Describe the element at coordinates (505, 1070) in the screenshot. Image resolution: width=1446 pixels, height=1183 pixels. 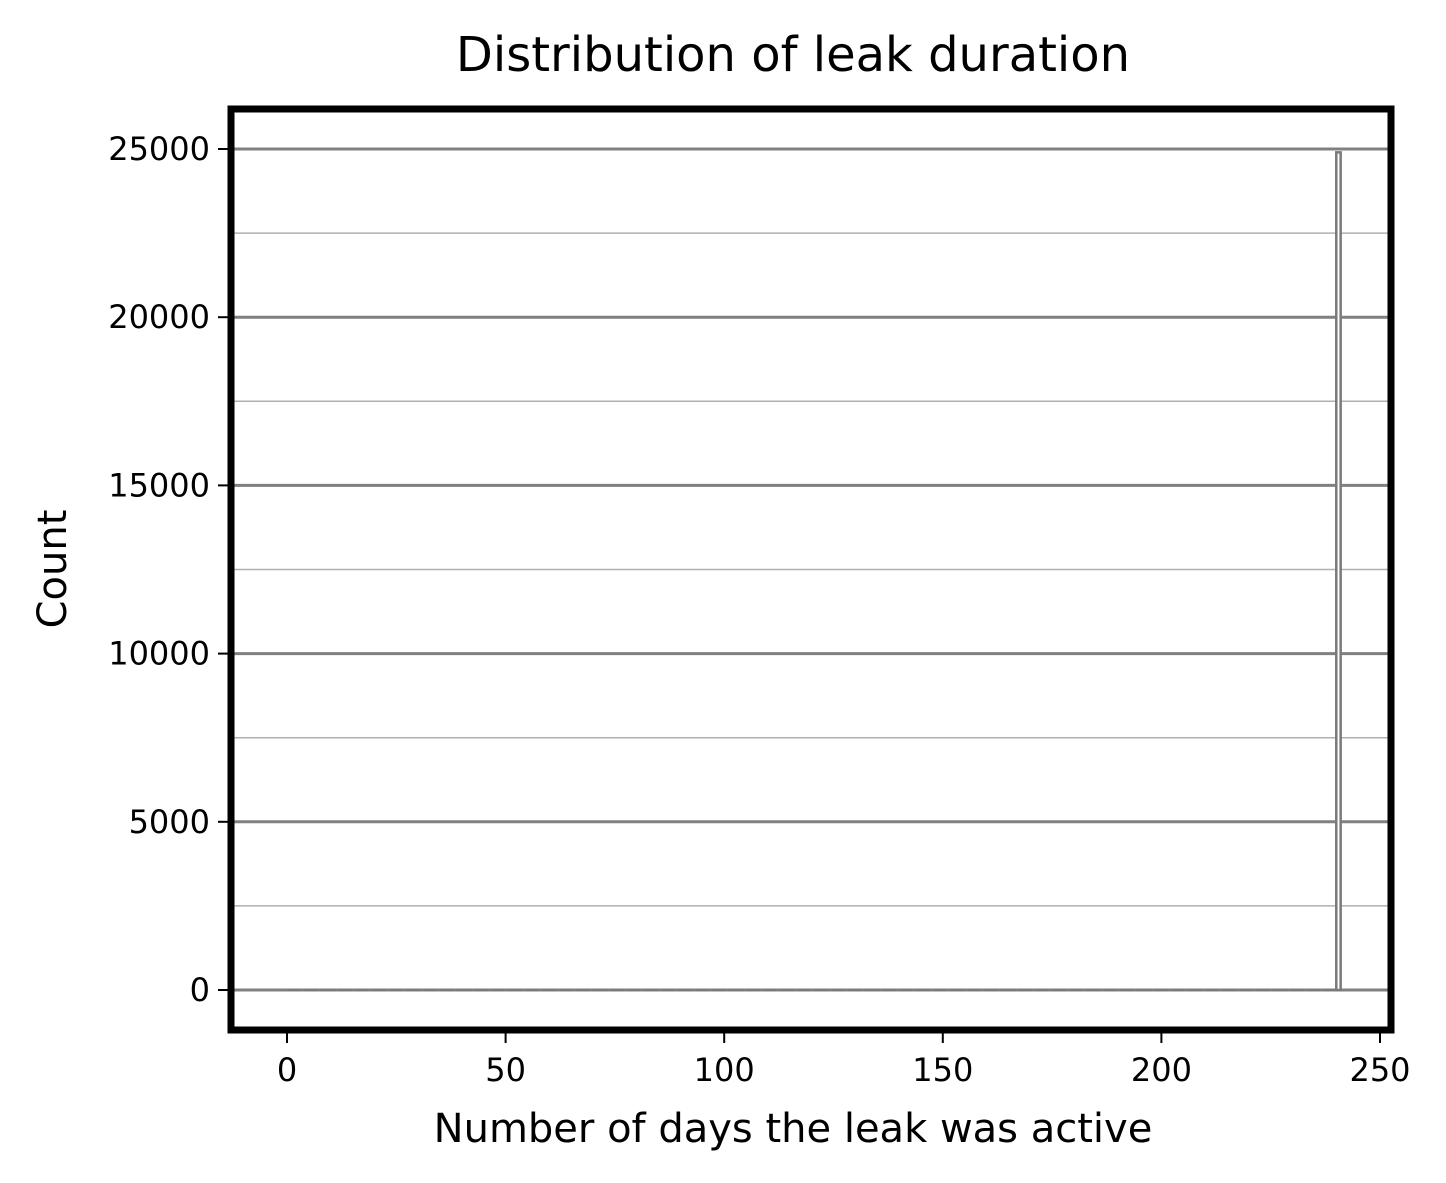
I see `x-tick-label: 50` at that location.